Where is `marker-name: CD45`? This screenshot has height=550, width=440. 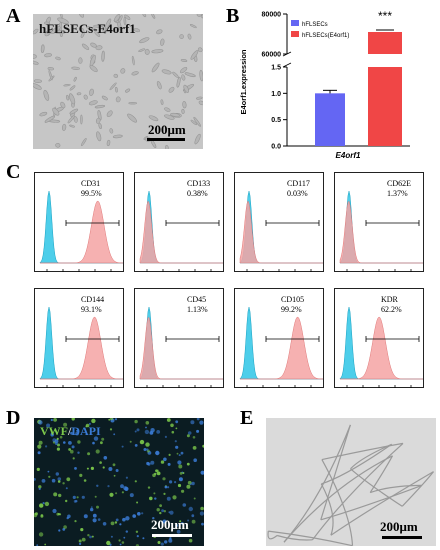 marker-name: CD45 is located at coordinates (197, 299).